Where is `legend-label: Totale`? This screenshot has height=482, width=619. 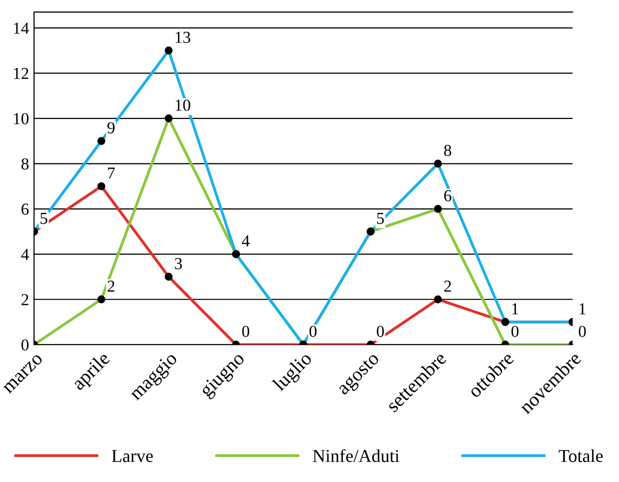
legend-label: Totale is located at coordinates (580, 455).